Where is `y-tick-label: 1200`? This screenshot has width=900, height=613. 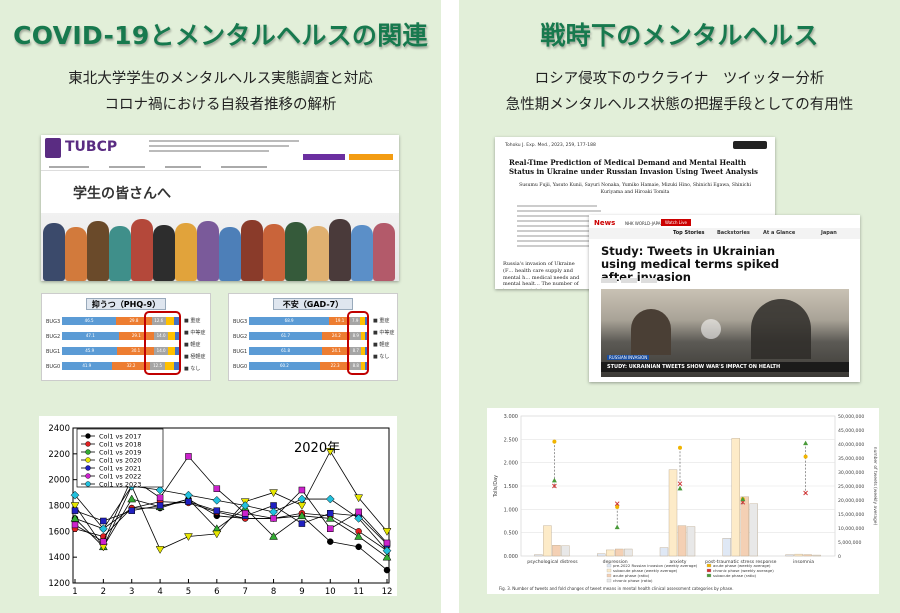
y-tick-label: 1200 is located at coordinates (59, 584).